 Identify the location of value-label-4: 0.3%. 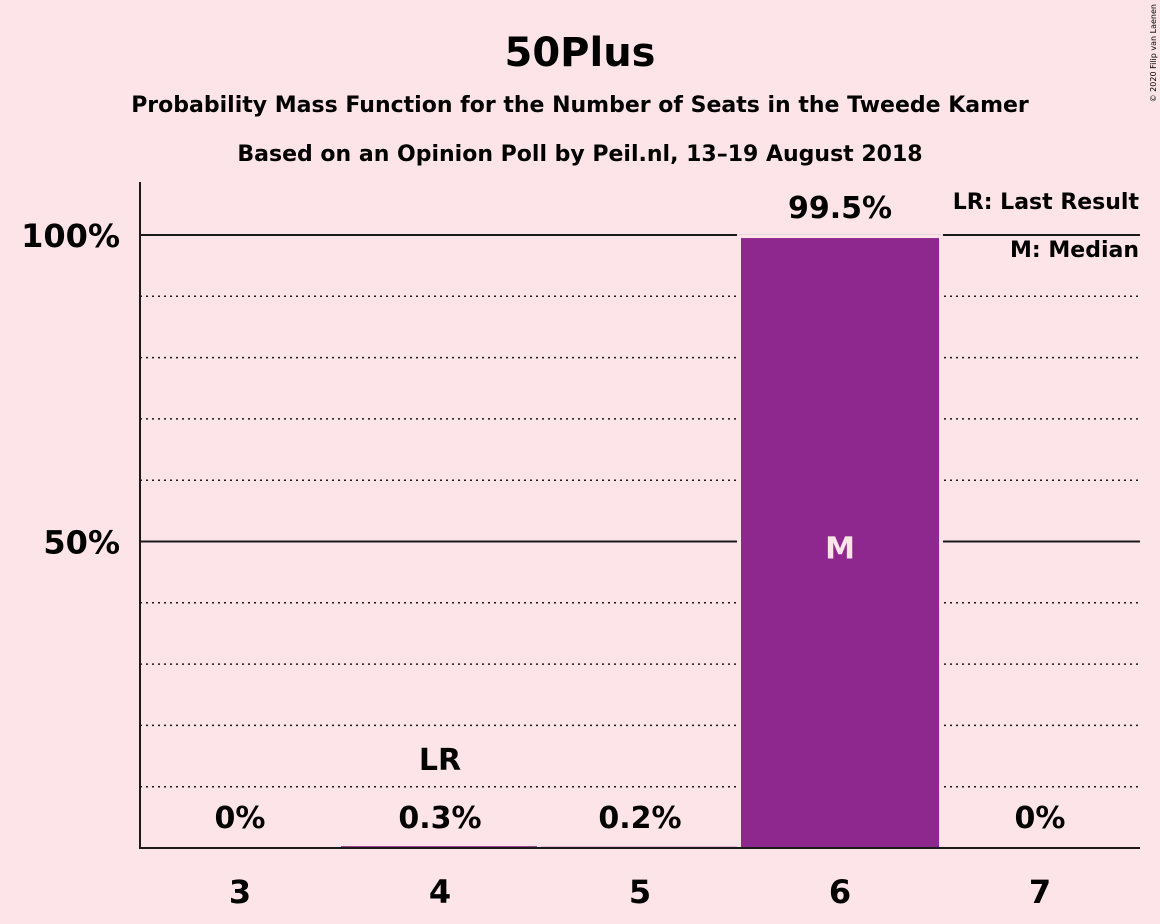
(439, 818).